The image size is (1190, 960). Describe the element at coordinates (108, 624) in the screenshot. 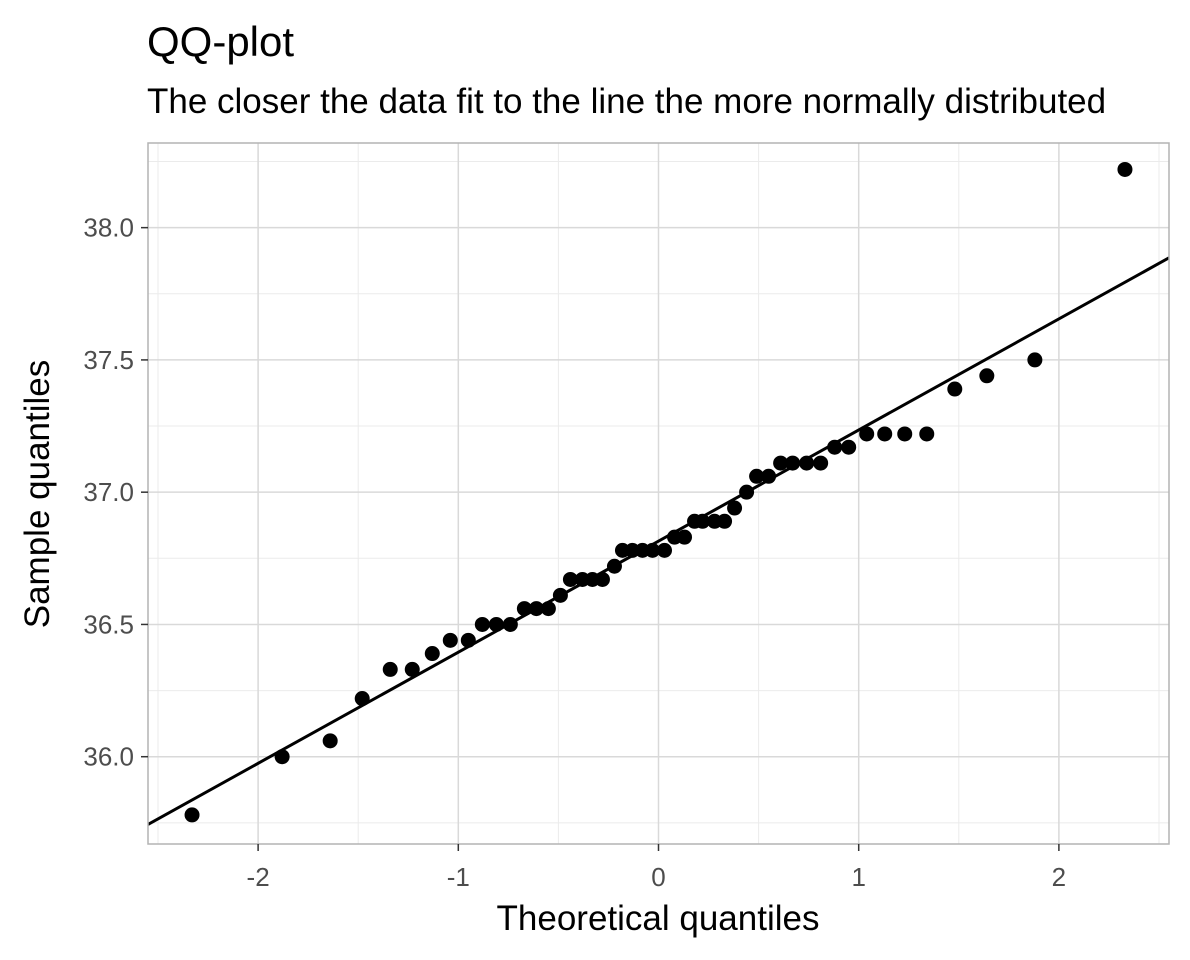

I see `y-tick-label: 36.5` at that location.